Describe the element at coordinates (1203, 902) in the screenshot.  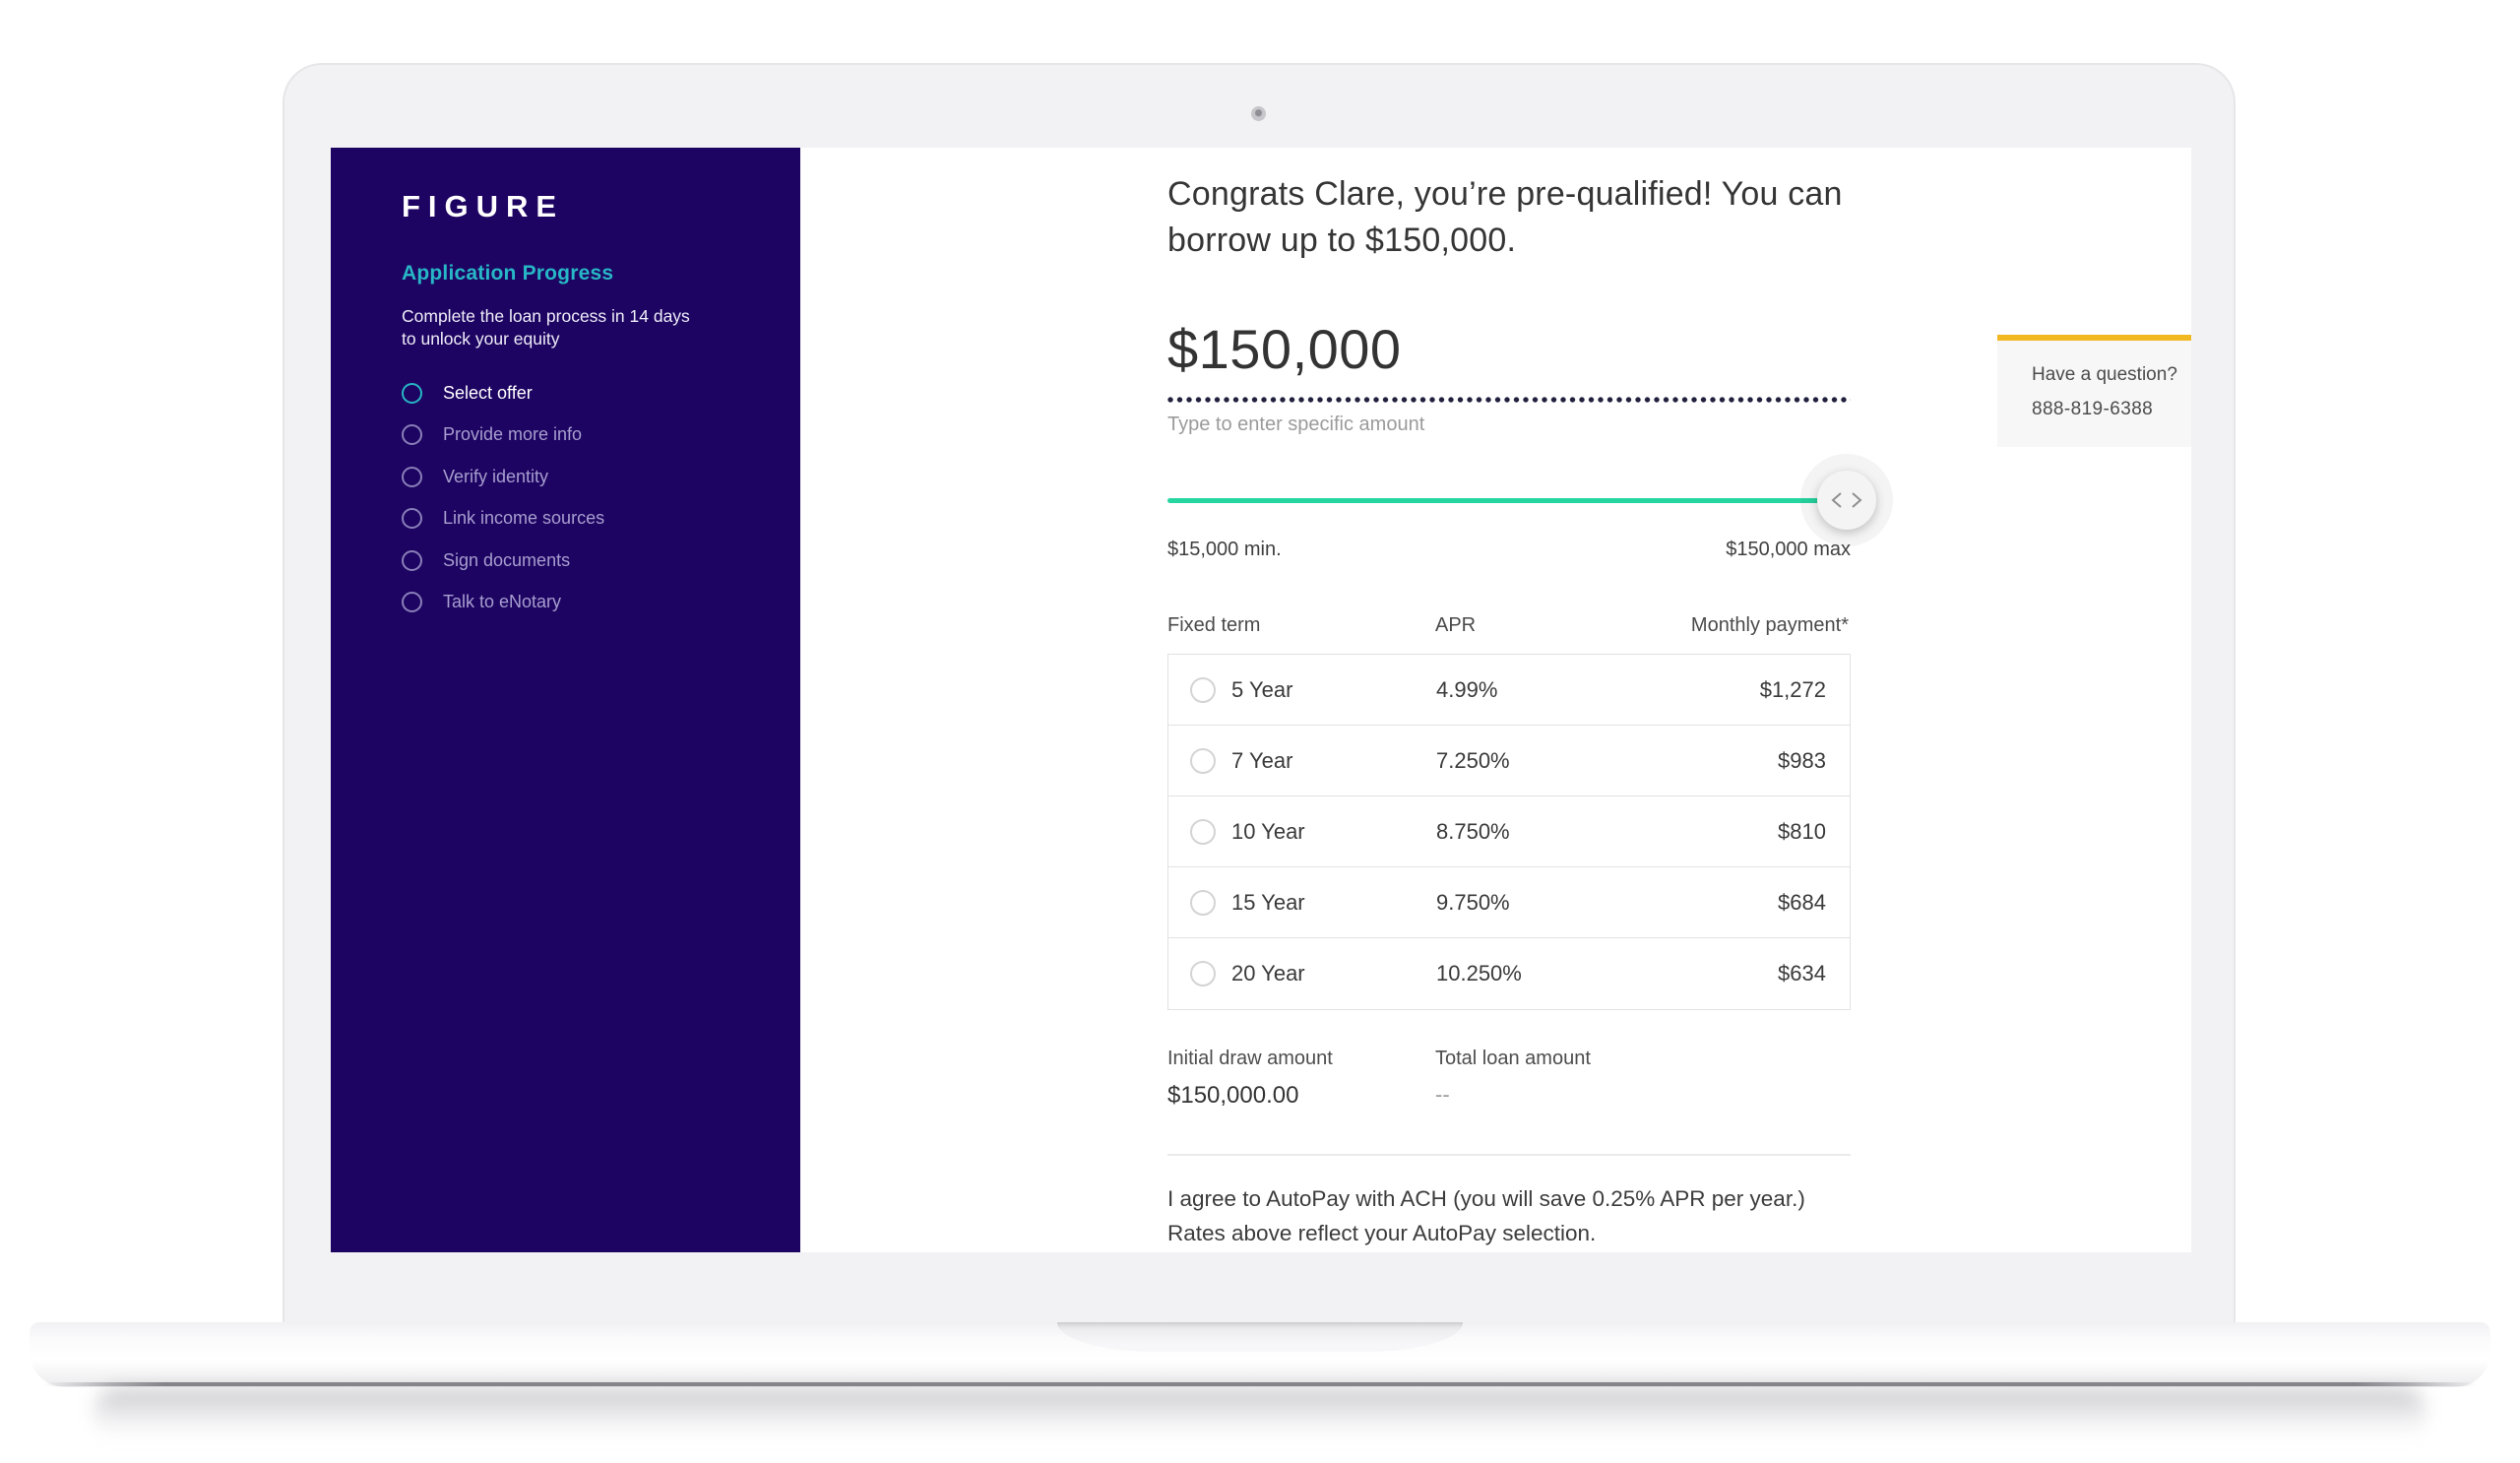
I see `radio-15-year` at that location.